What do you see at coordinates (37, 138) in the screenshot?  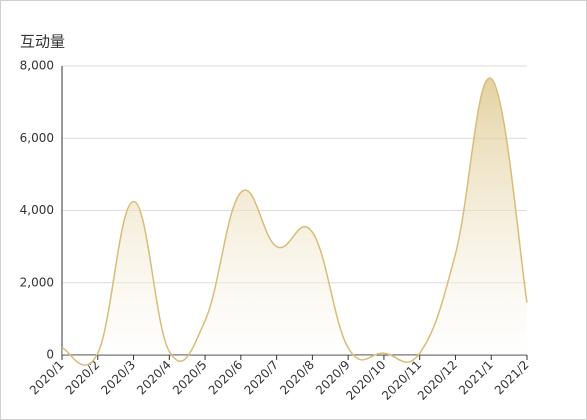 I see `y-tick-label: 6,000` at bounding box center [37, 138].